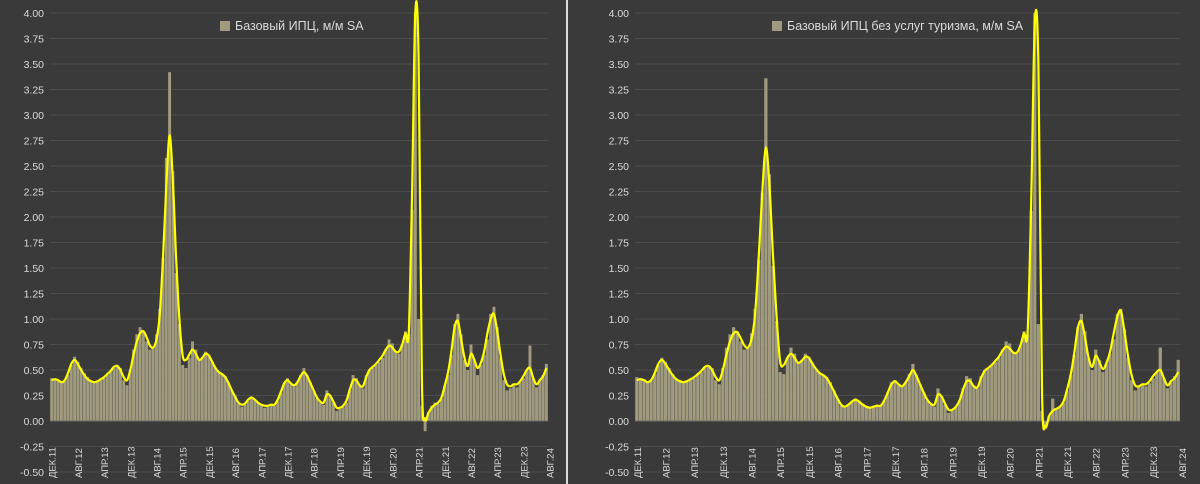 The width and height of the screenshot is (1200, 484). What do you see at coordinates (446, 462) in the screenshot?
I see `x-tick-label: ДЕК.21` at bounding box center [446, 462].